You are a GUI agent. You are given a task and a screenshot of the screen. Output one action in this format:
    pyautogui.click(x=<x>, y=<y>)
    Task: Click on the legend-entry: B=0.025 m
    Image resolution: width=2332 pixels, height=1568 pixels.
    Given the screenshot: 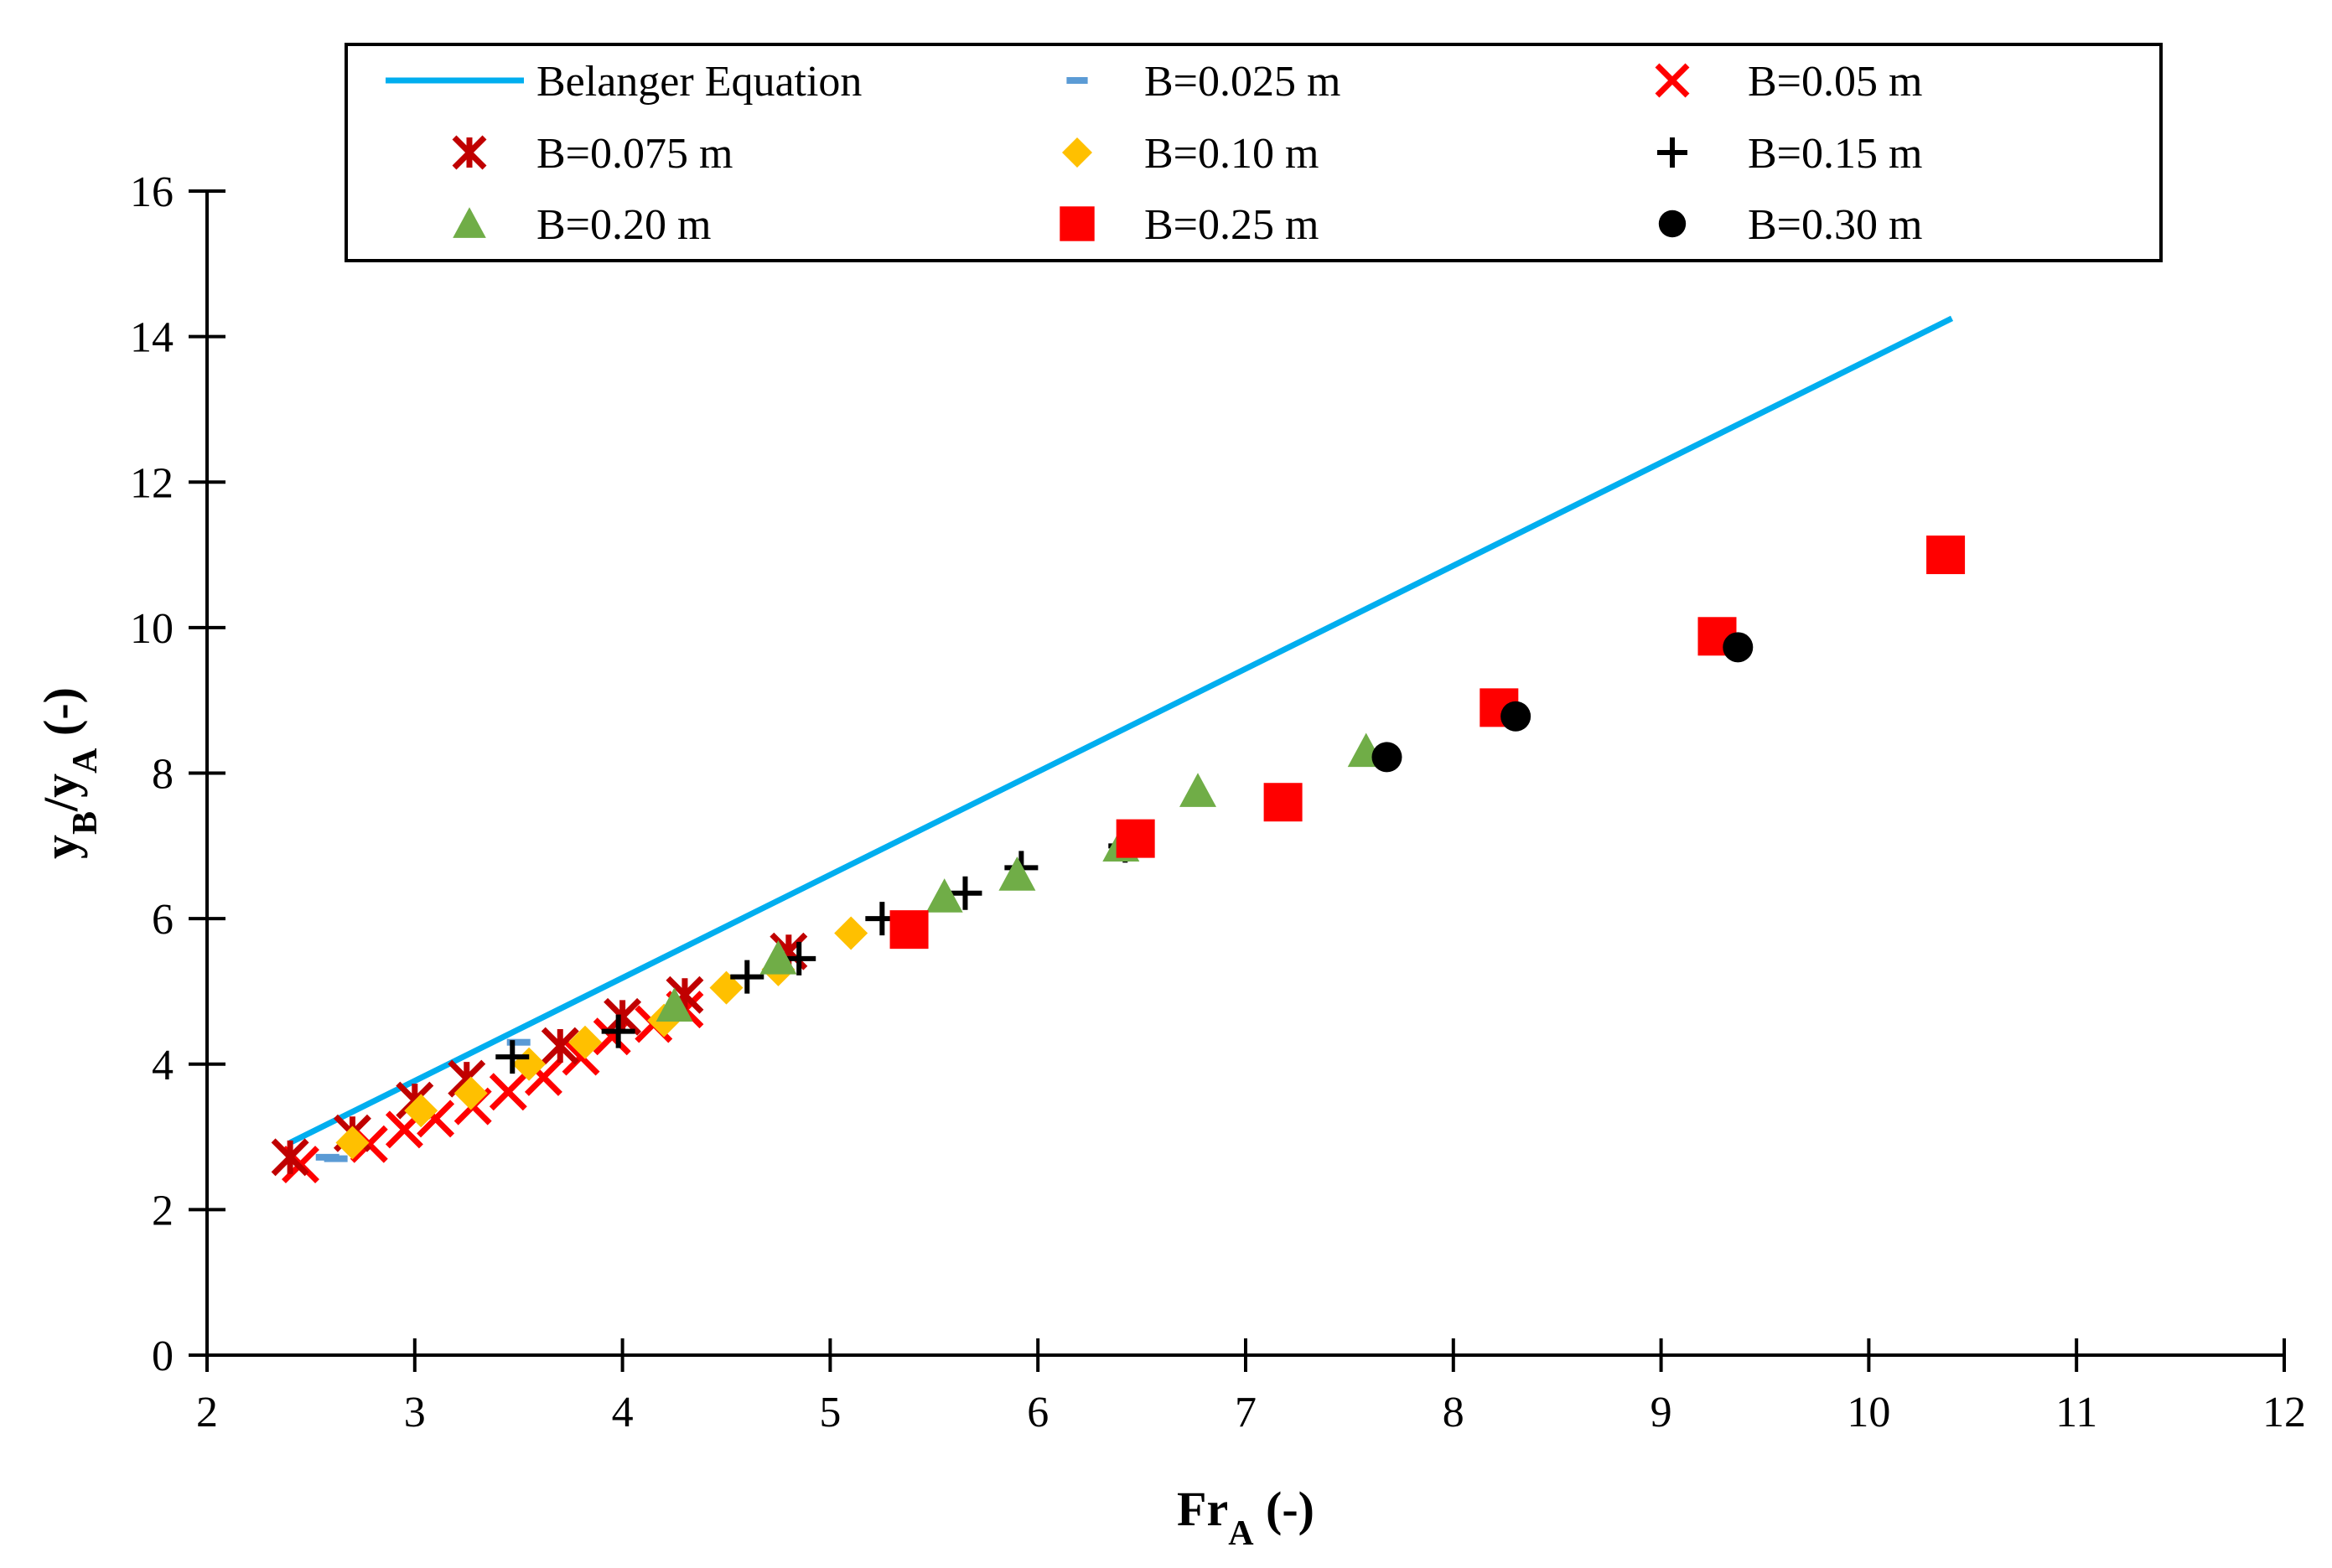 What is the action you would take?
    pyautogui.click(x=1203, y=82)
    